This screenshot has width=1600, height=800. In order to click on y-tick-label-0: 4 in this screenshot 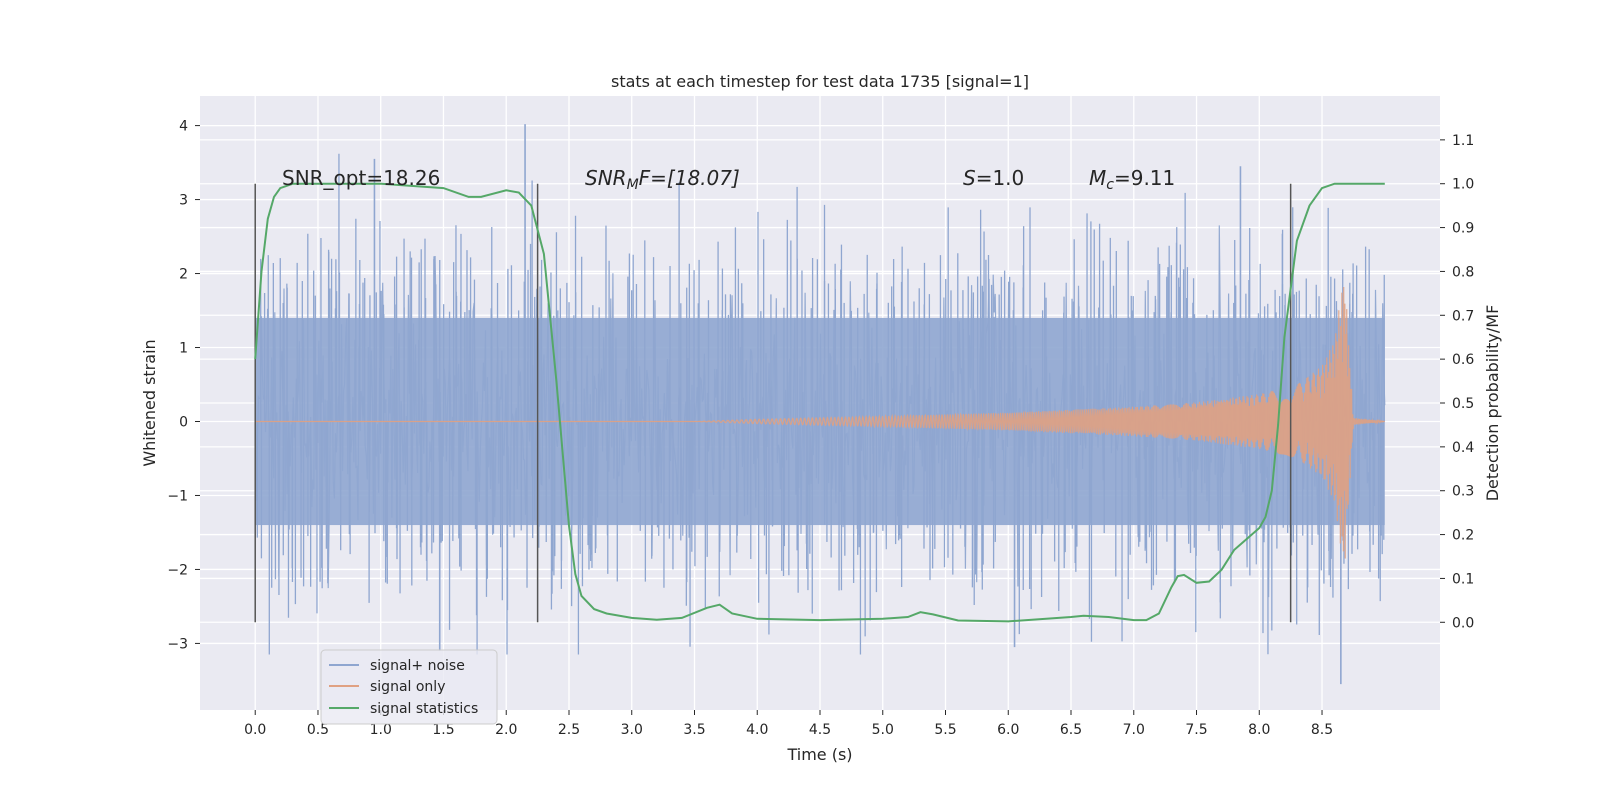, I will do `click(183, 127)`.